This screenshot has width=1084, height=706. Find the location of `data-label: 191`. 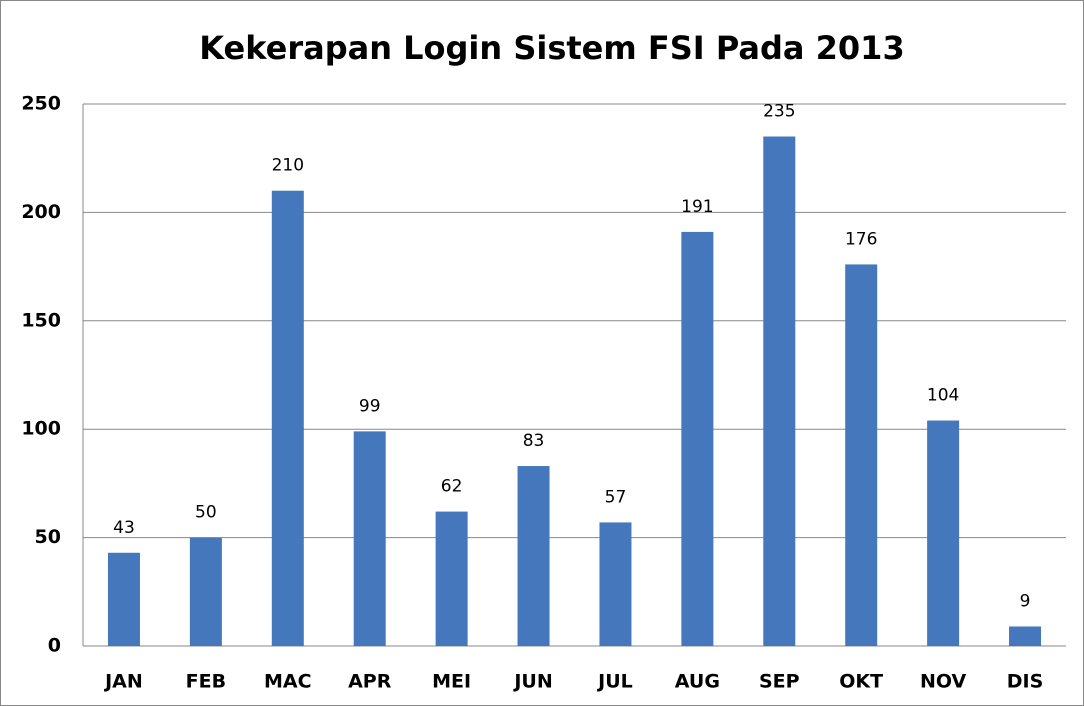

data-label: 191 is located at coordinates (697, 207).